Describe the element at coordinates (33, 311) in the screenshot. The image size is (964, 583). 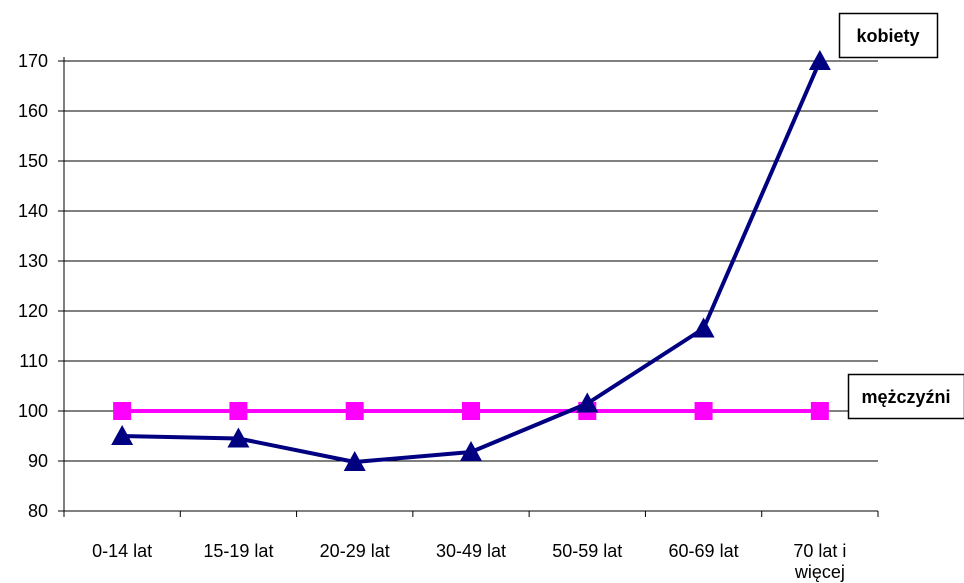
I see `y-tick-label: 120` at that location.